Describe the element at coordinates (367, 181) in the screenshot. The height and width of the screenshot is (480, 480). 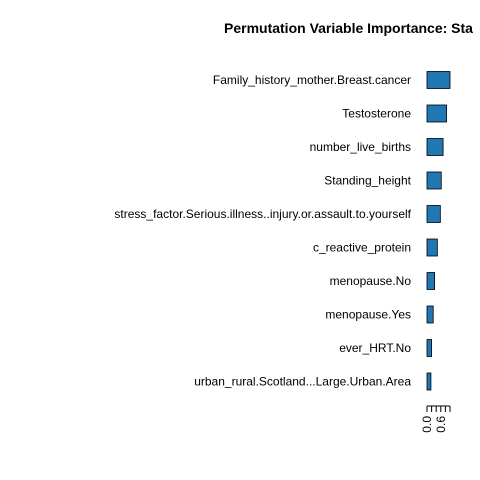
I see `category-label: Standing_height` at that location.